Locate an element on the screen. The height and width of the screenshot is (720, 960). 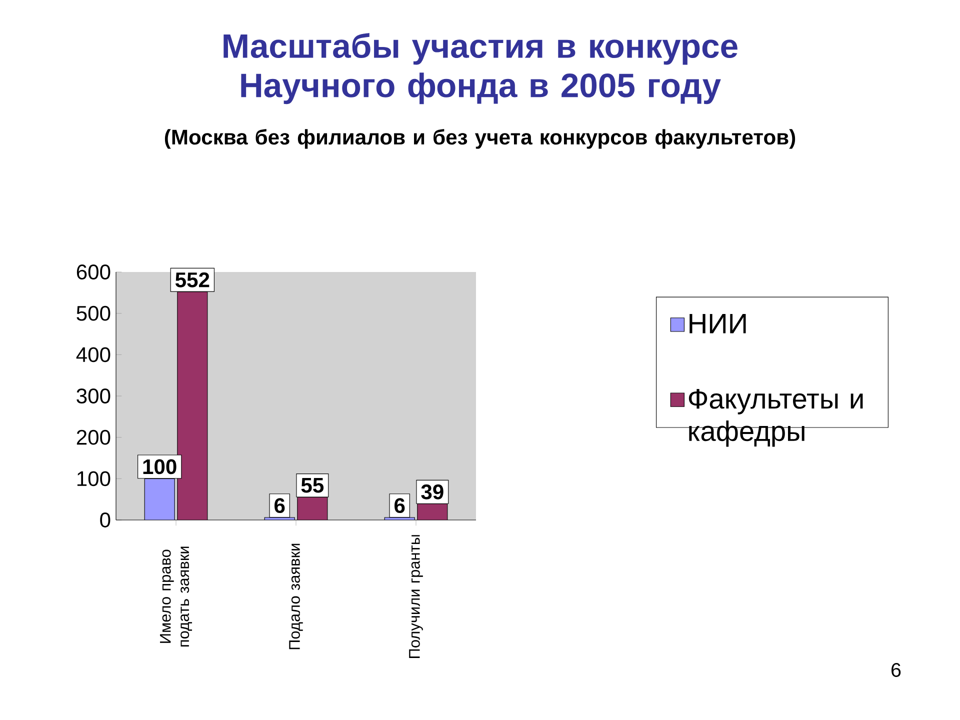
data-label: 55 is located at coordinates (312, 485).